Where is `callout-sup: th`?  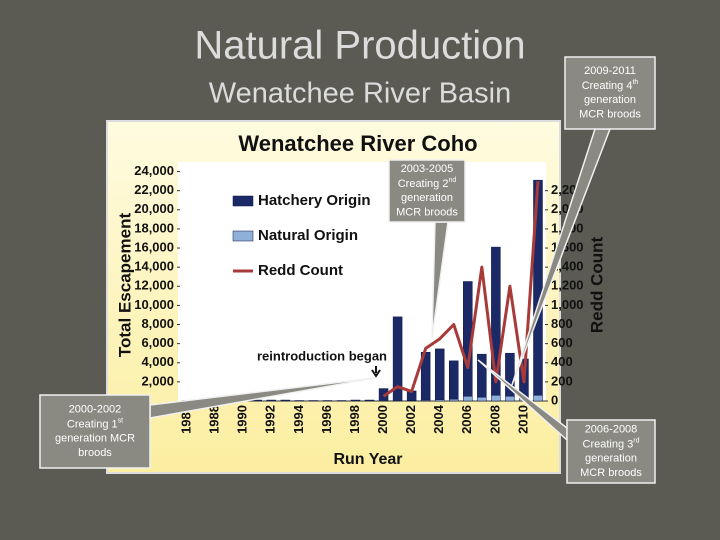
callout-sup: th is located at coordinates (635, 82).